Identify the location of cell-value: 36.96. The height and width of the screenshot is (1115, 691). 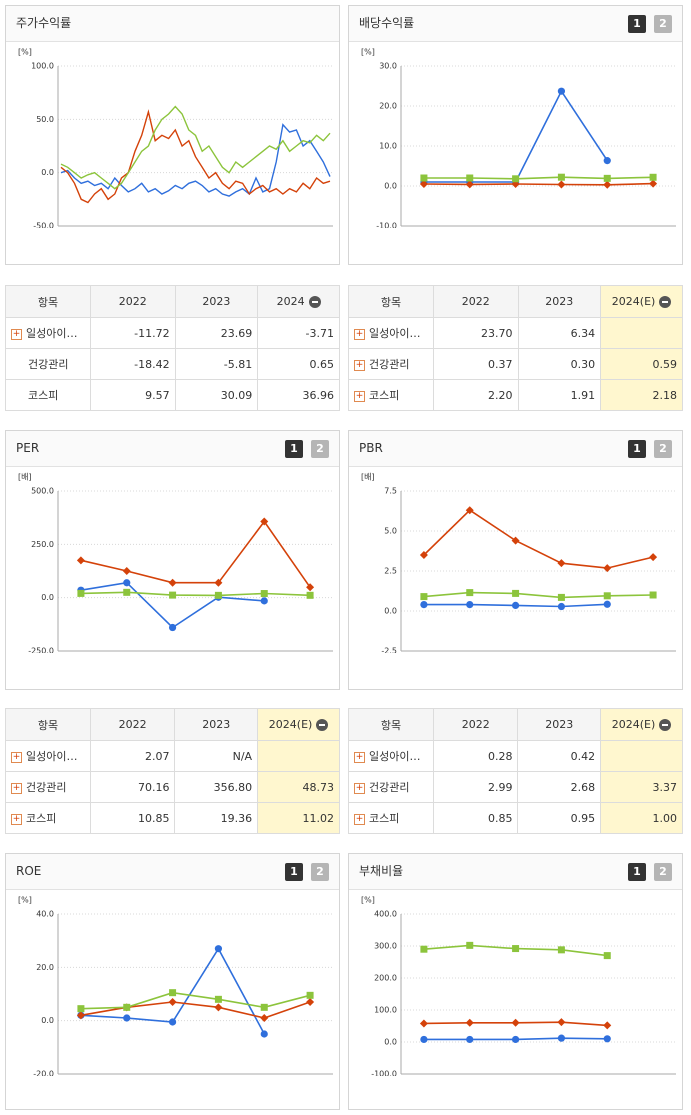
(318, 395).